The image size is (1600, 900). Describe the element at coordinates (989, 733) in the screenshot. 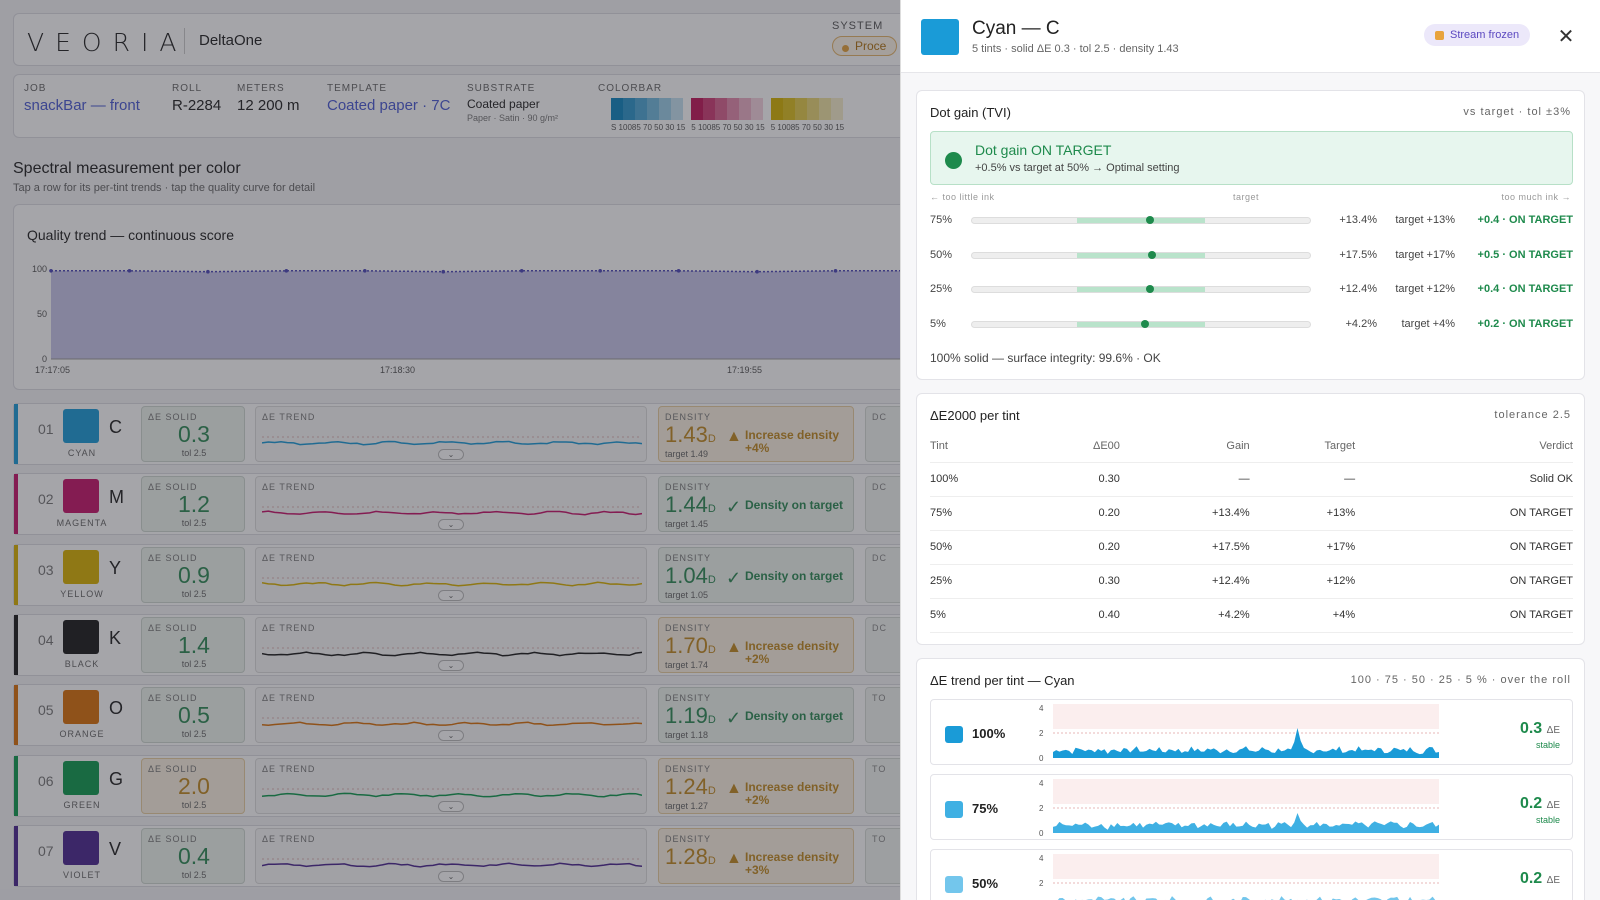

I see `tint-label: 100%` at that location.